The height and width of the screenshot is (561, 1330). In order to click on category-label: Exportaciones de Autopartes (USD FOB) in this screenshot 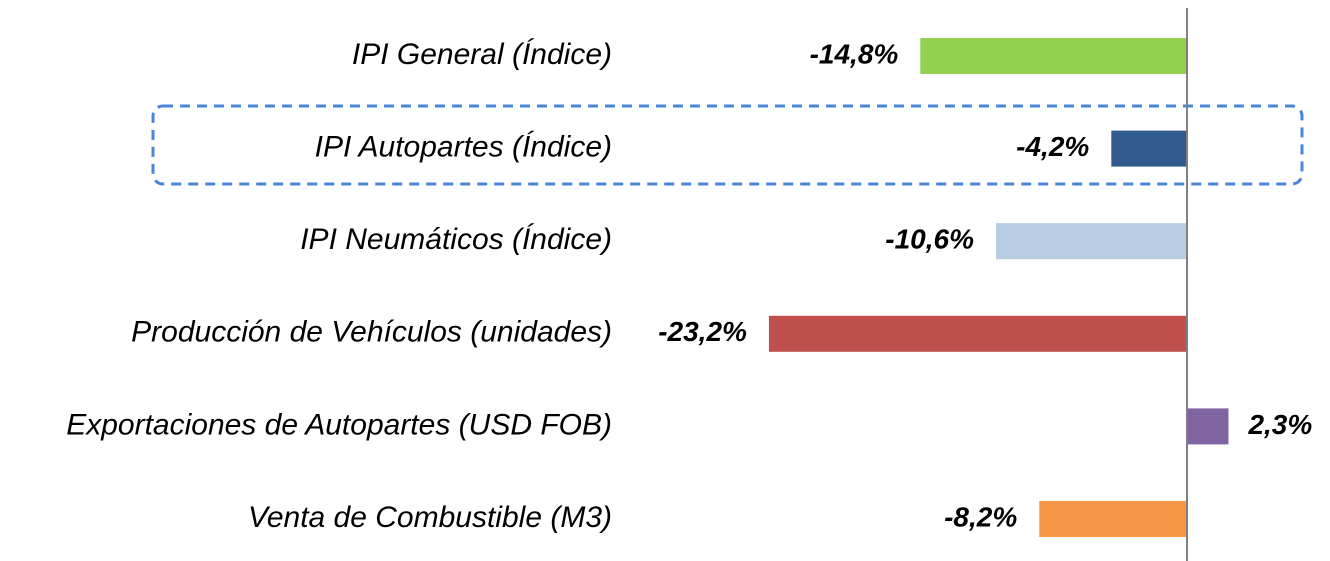, I will do `click(339, 424)`.